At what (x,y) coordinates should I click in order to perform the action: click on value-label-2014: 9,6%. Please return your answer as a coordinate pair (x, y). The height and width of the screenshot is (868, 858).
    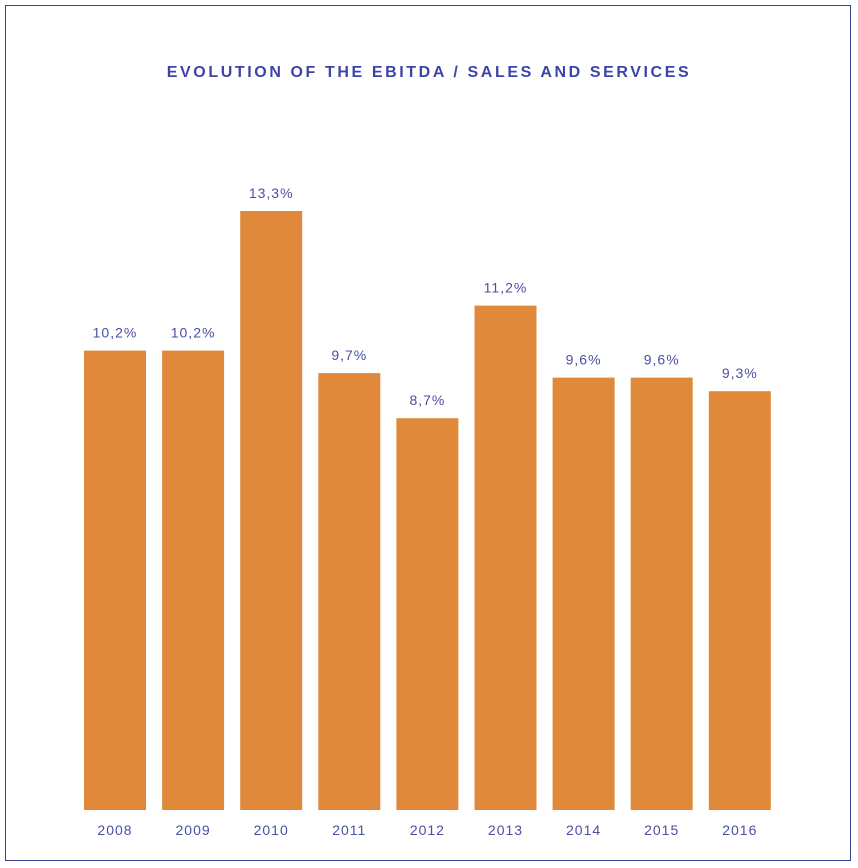
    Looking at the image, I should click on (584, 360).